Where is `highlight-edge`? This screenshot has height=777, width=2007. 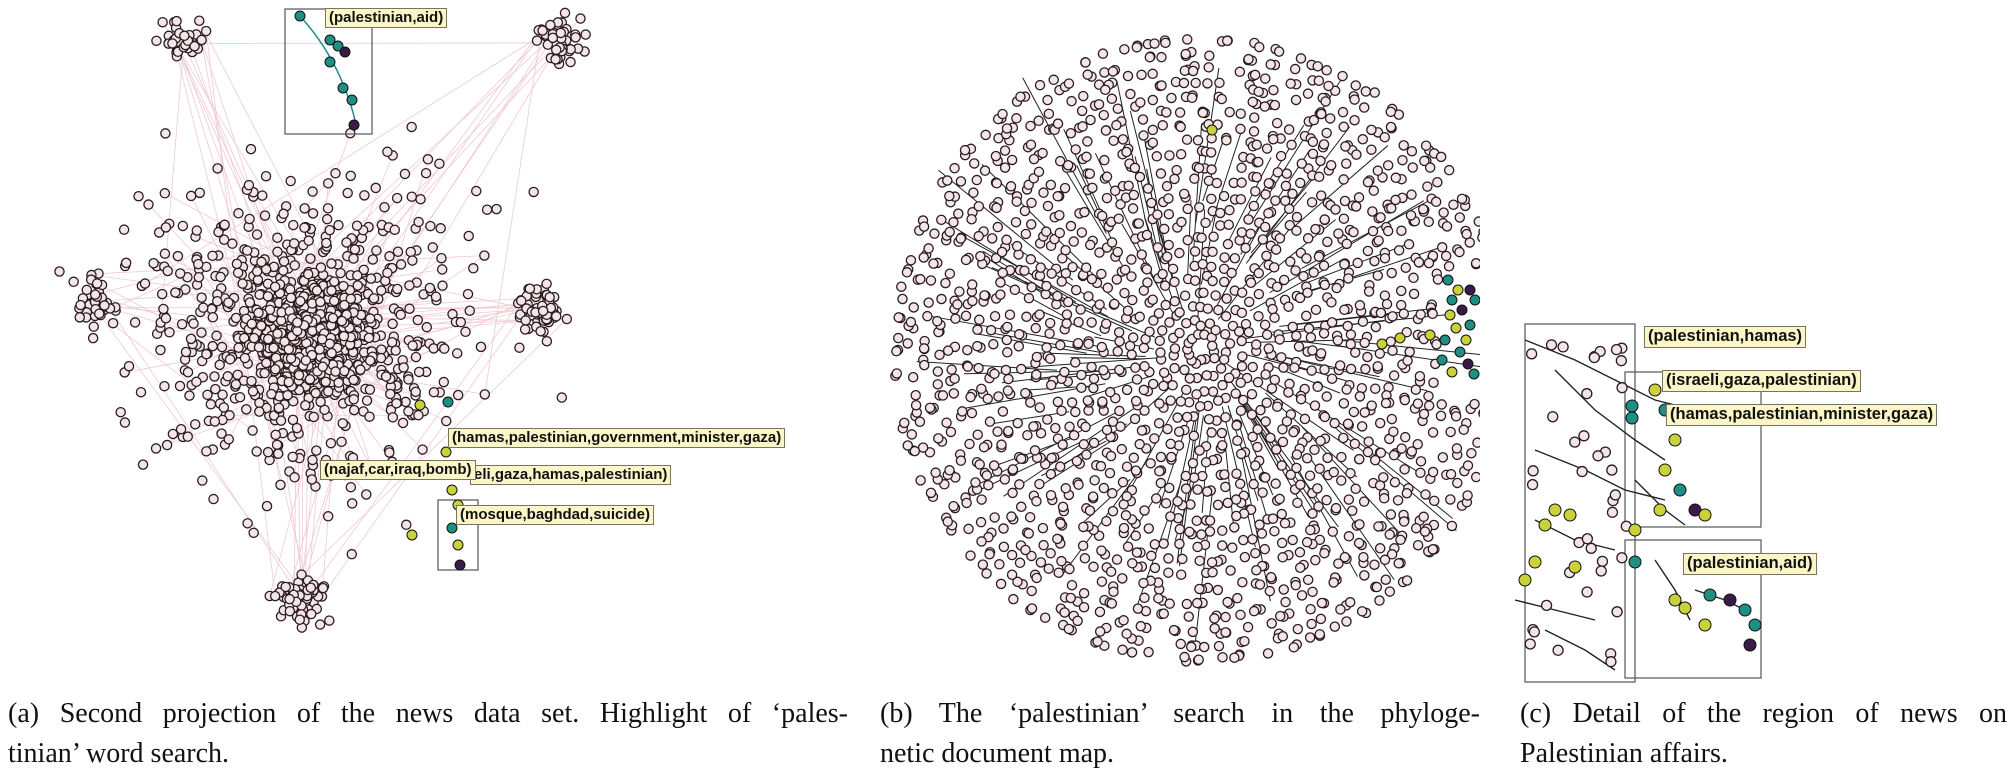
highlight-edge is located at coordinates (327, 68).